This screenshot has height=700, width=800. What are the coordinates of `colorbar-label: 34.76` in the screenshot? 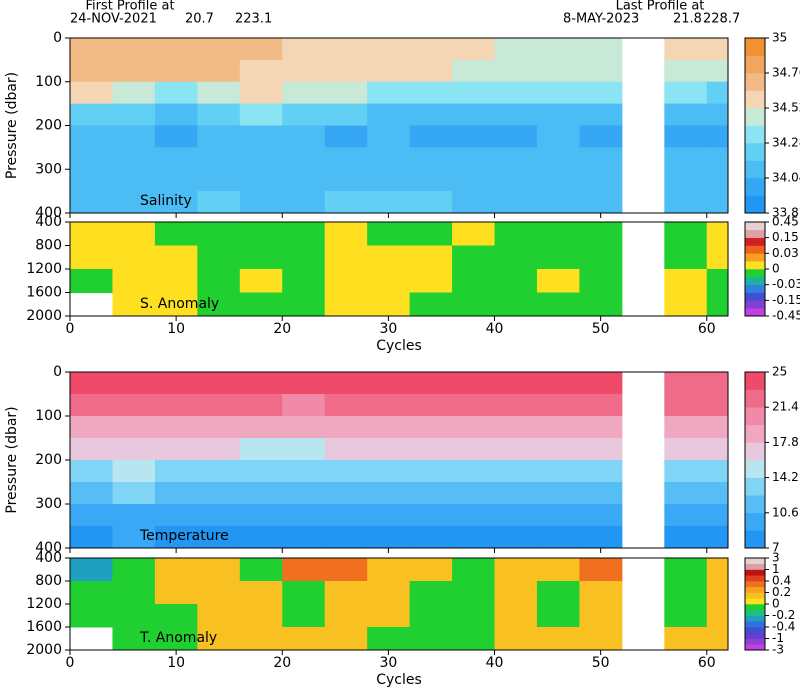 It's located at (786, 73).